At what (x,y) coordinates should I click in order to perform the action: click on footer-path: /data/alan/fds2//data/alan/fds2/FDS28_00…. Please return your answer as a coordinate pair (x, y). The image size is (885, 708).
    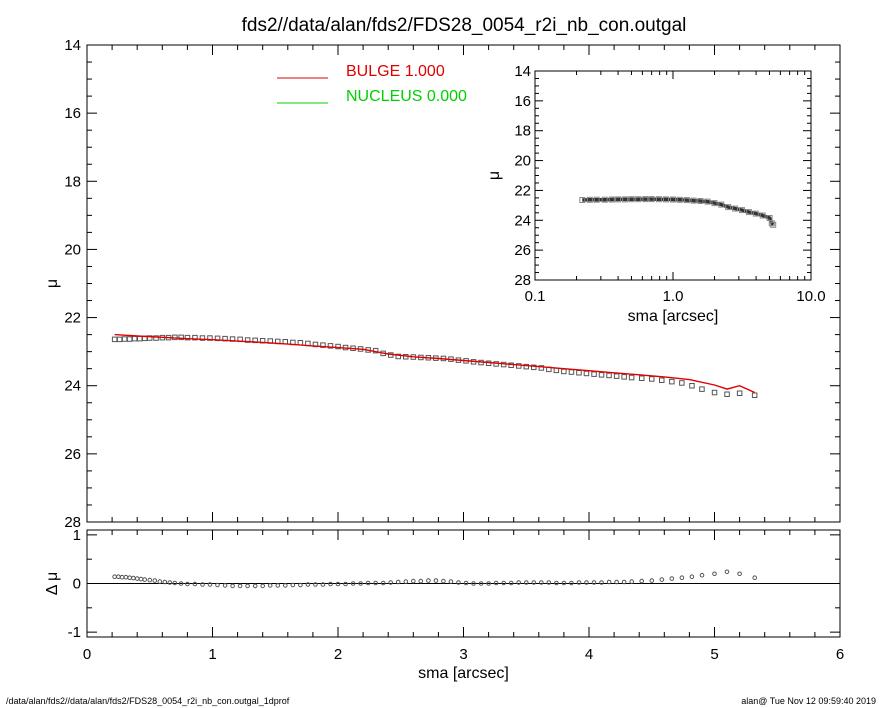
    Looking at the image, I should click on (148, 701).